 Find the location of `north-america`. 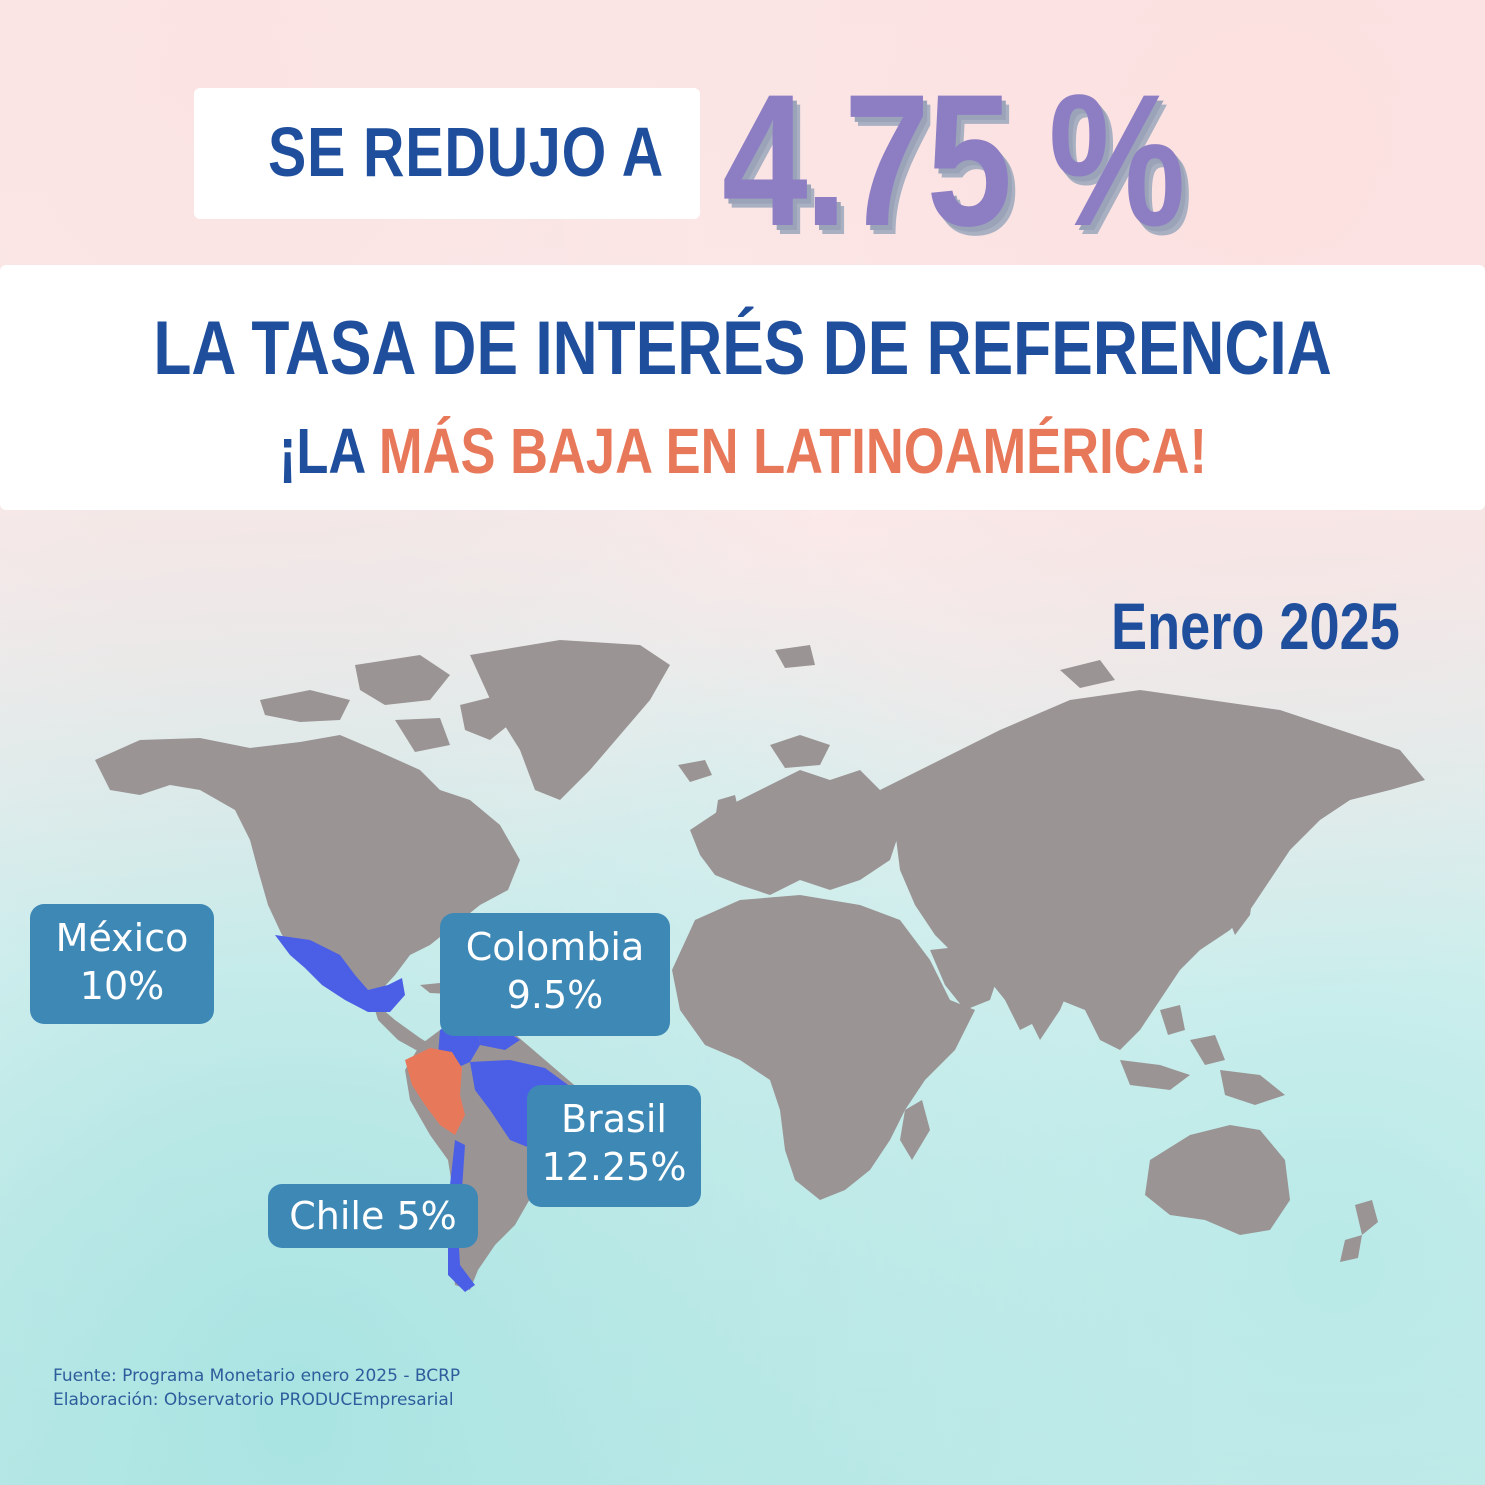

north-america is located at coordinates (307, 867).